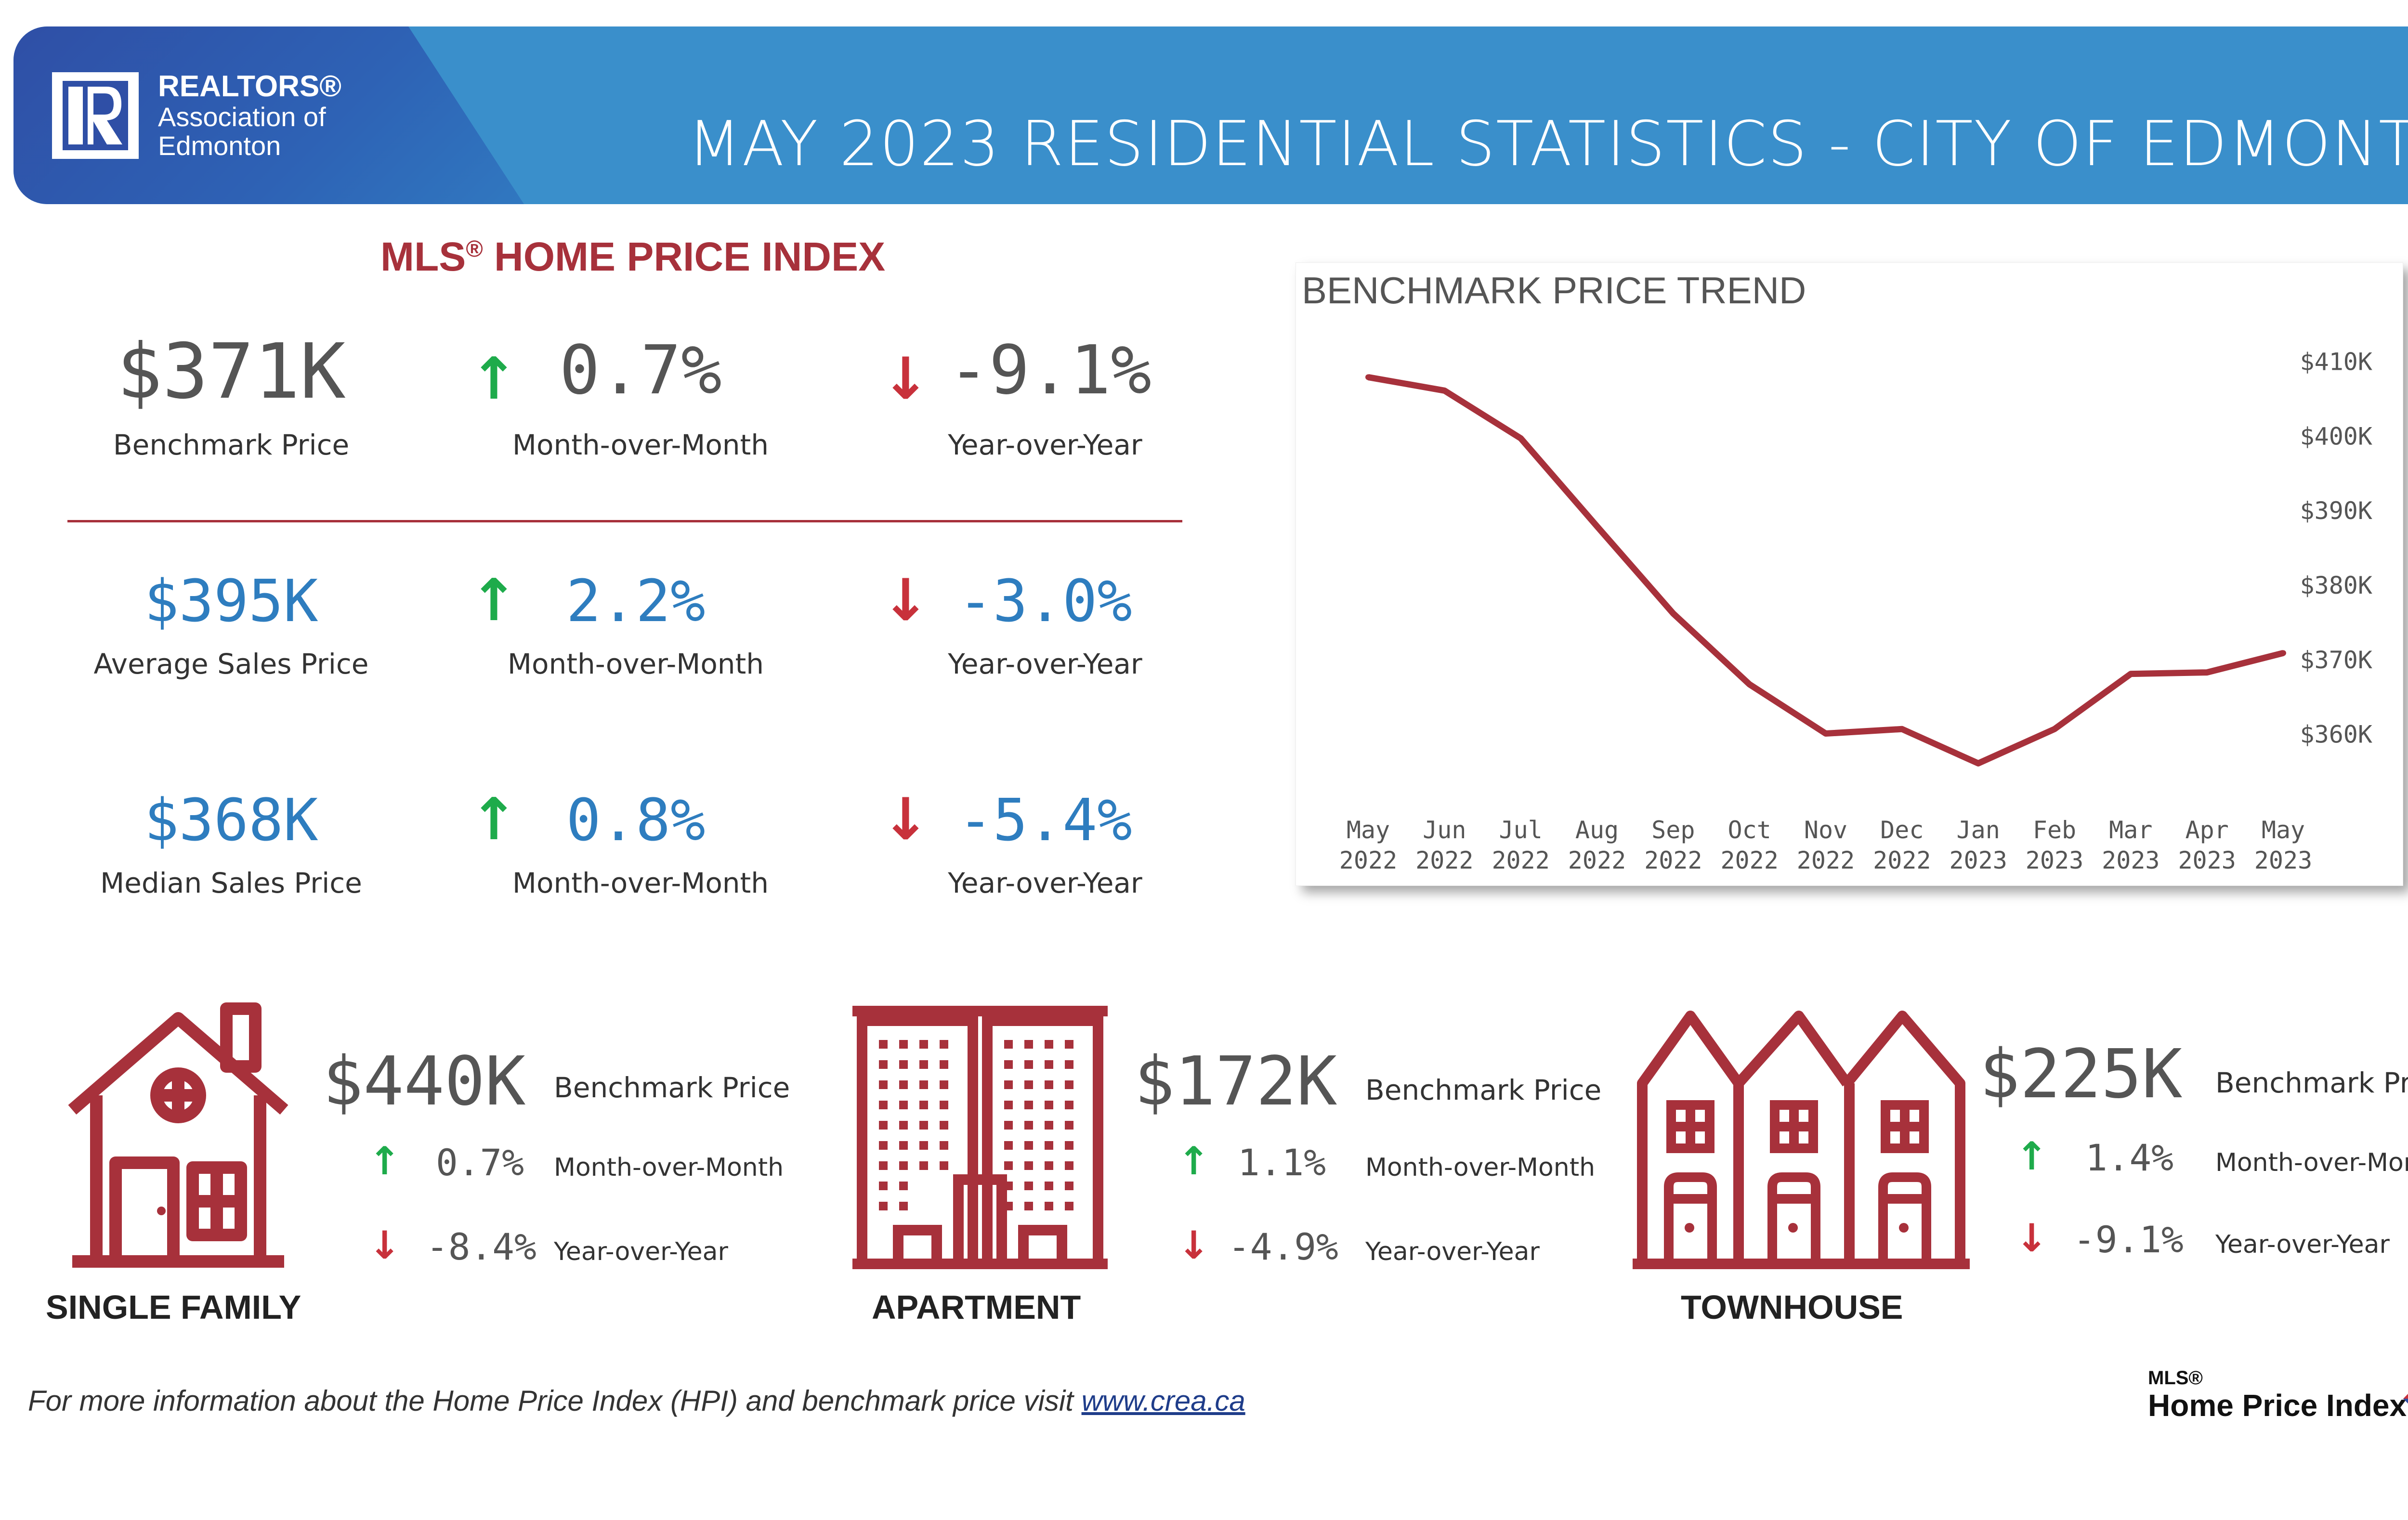  I want to click on y-tick-label: $370K, so click(2336, 660).